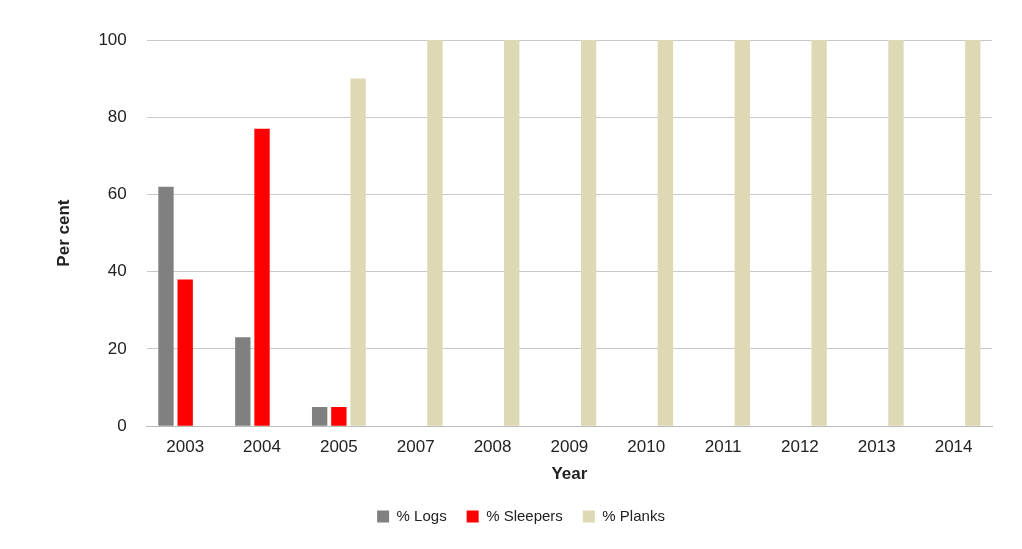  I want to click on x-axis-title: Year, so click(569, 474).